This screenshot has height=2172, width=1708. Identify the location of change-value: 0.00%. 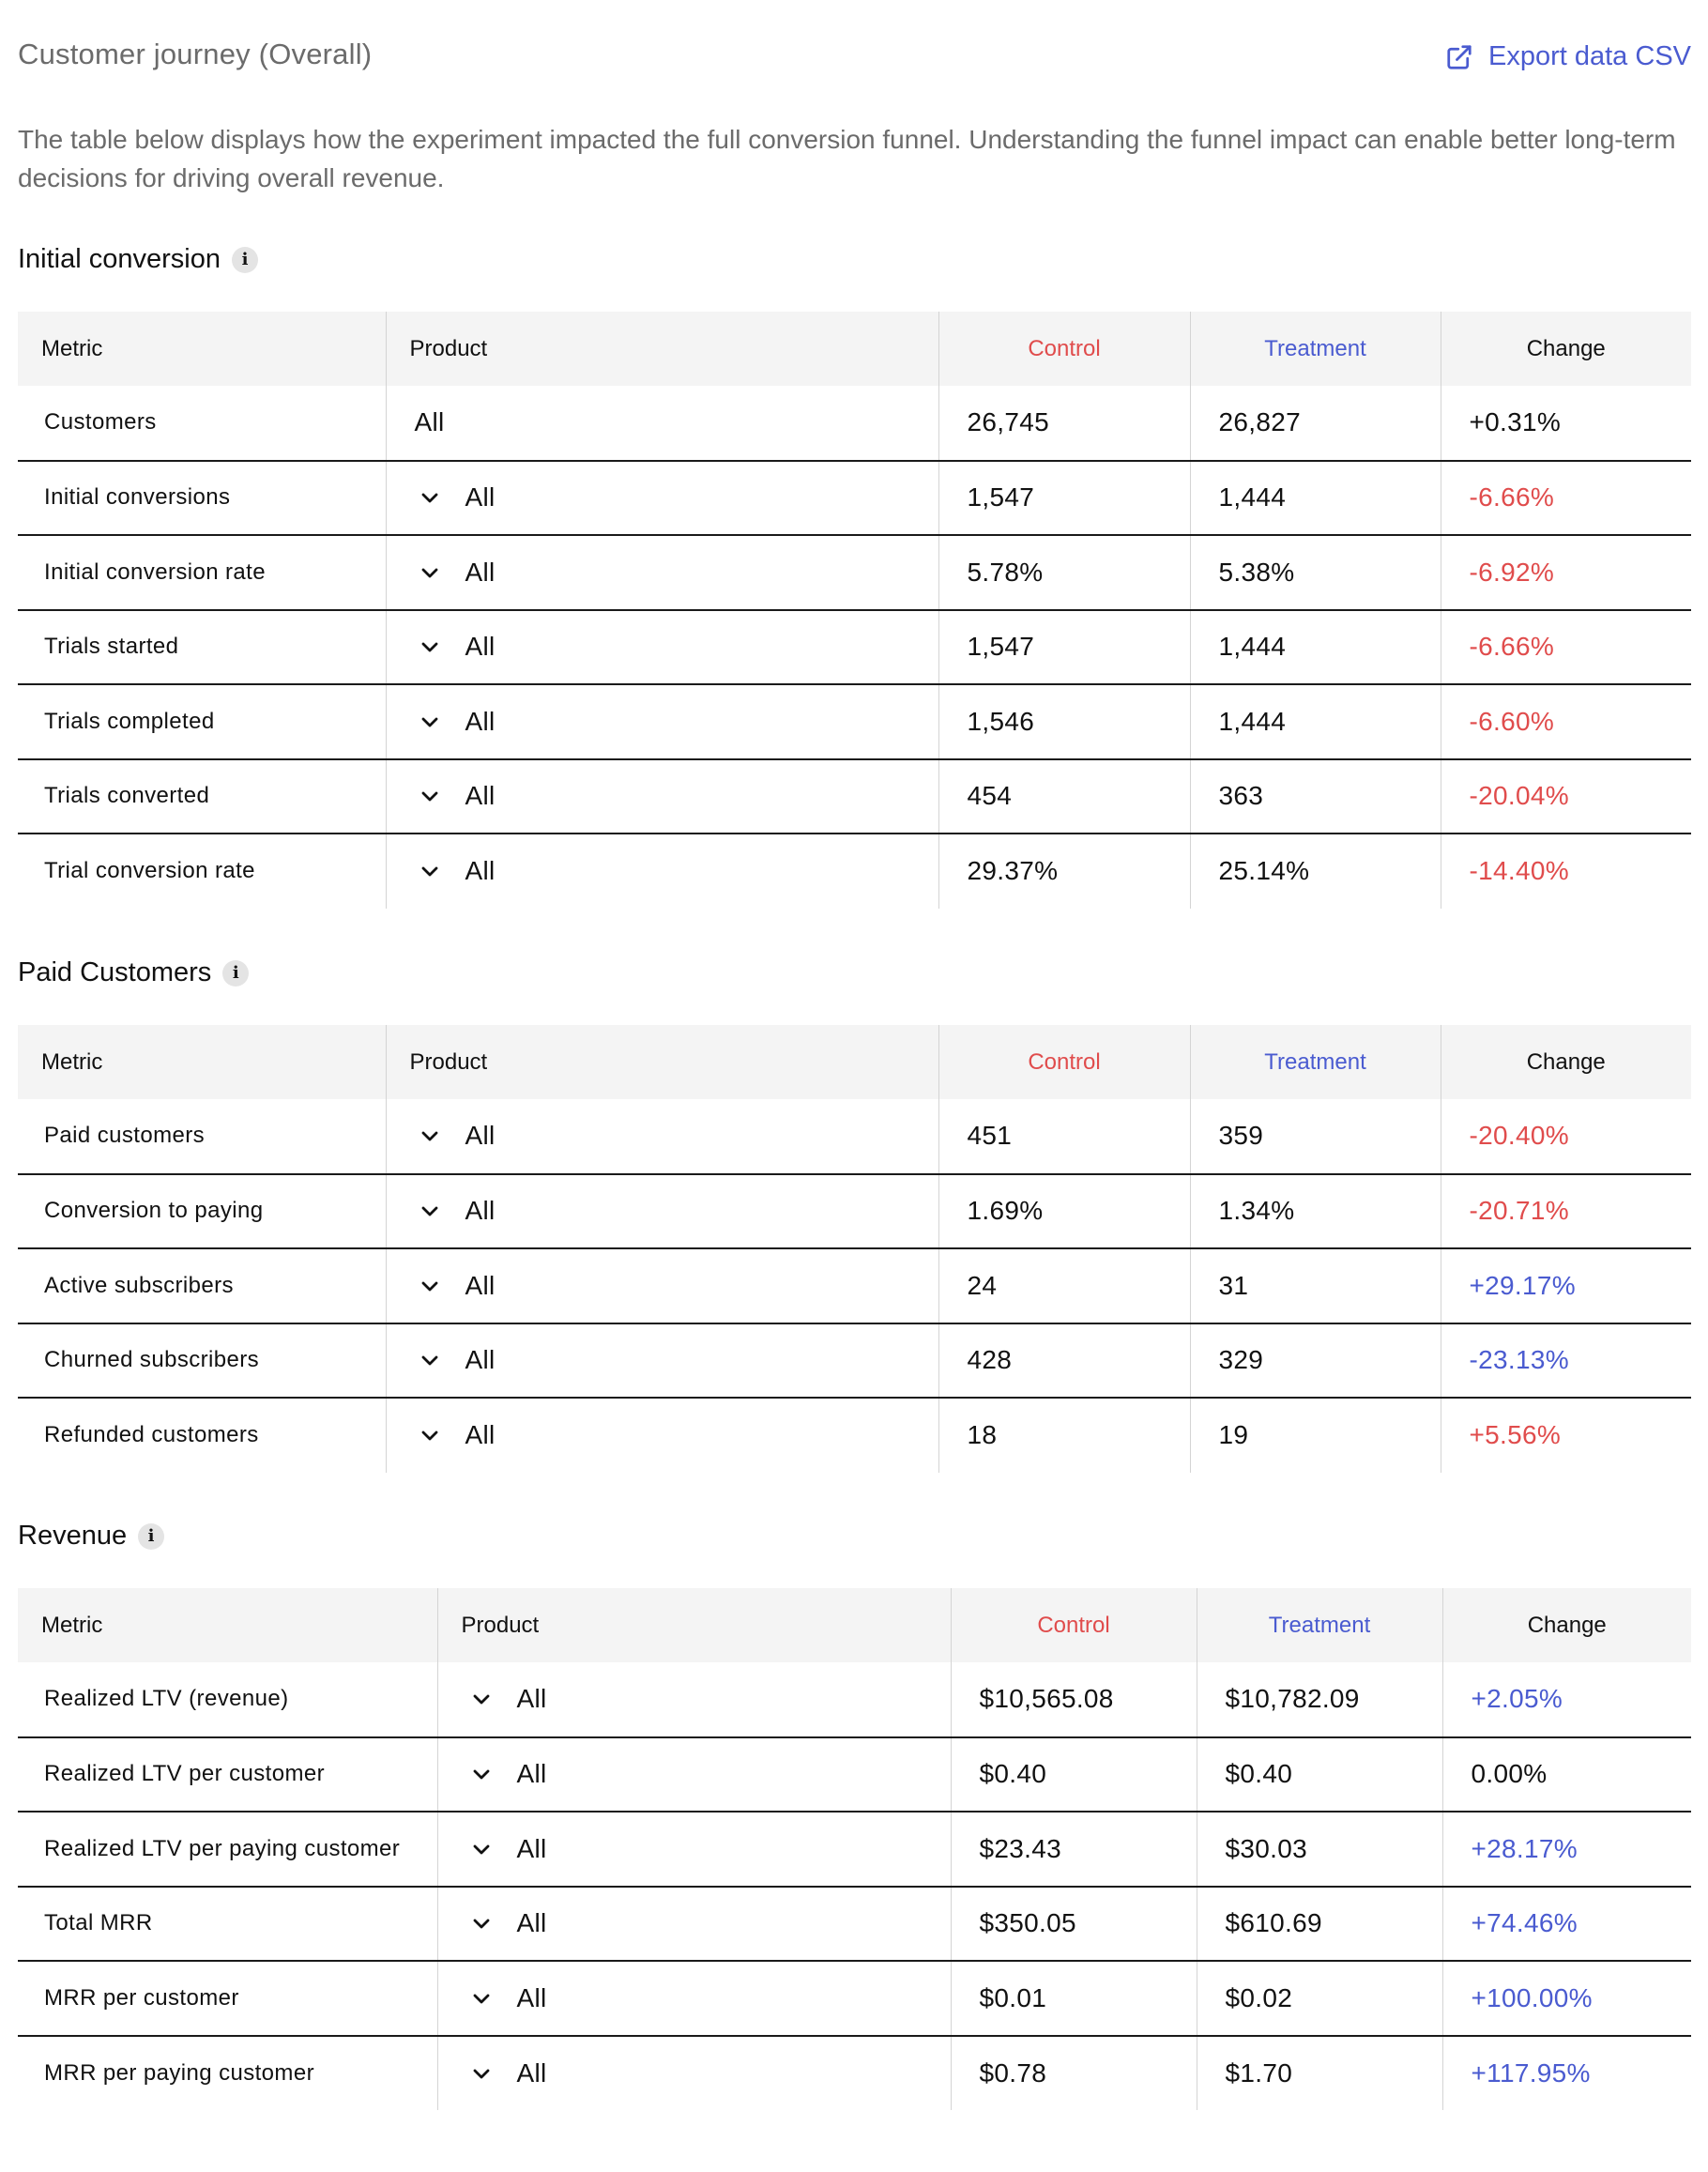
(1566, 1774).